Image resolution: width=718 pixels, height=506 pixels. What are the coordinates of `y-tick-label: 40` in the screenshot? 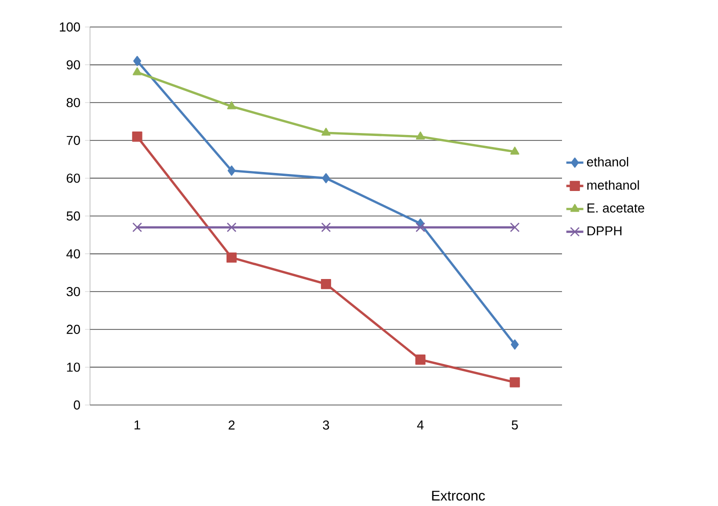 It's located at (73, 253).